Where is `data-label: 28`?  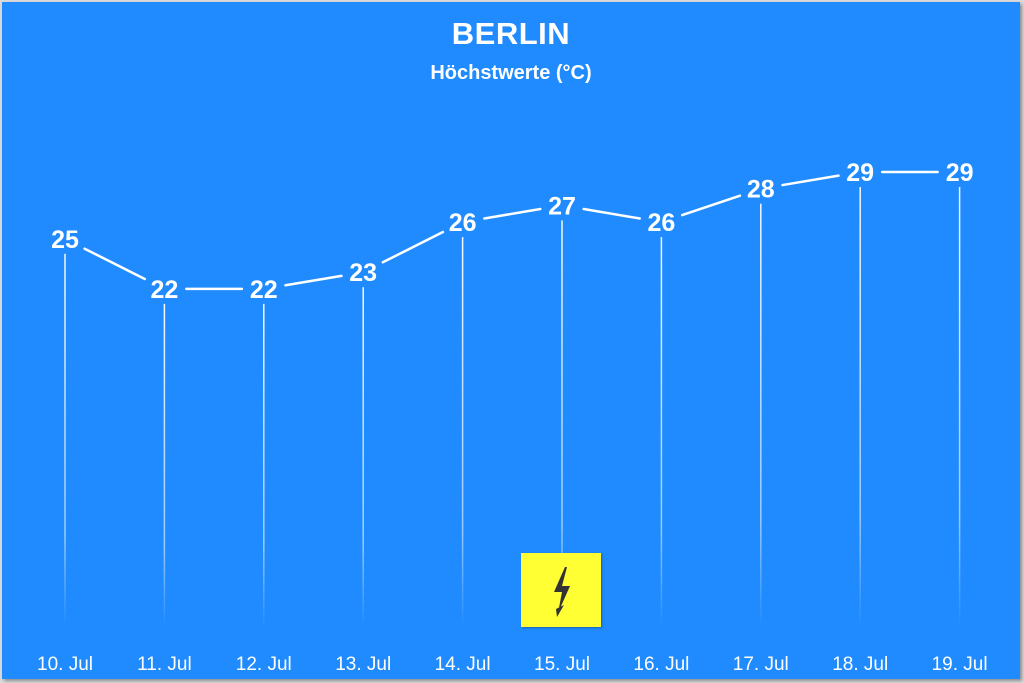
data-label: 28 is located at coordinates (761, 190).